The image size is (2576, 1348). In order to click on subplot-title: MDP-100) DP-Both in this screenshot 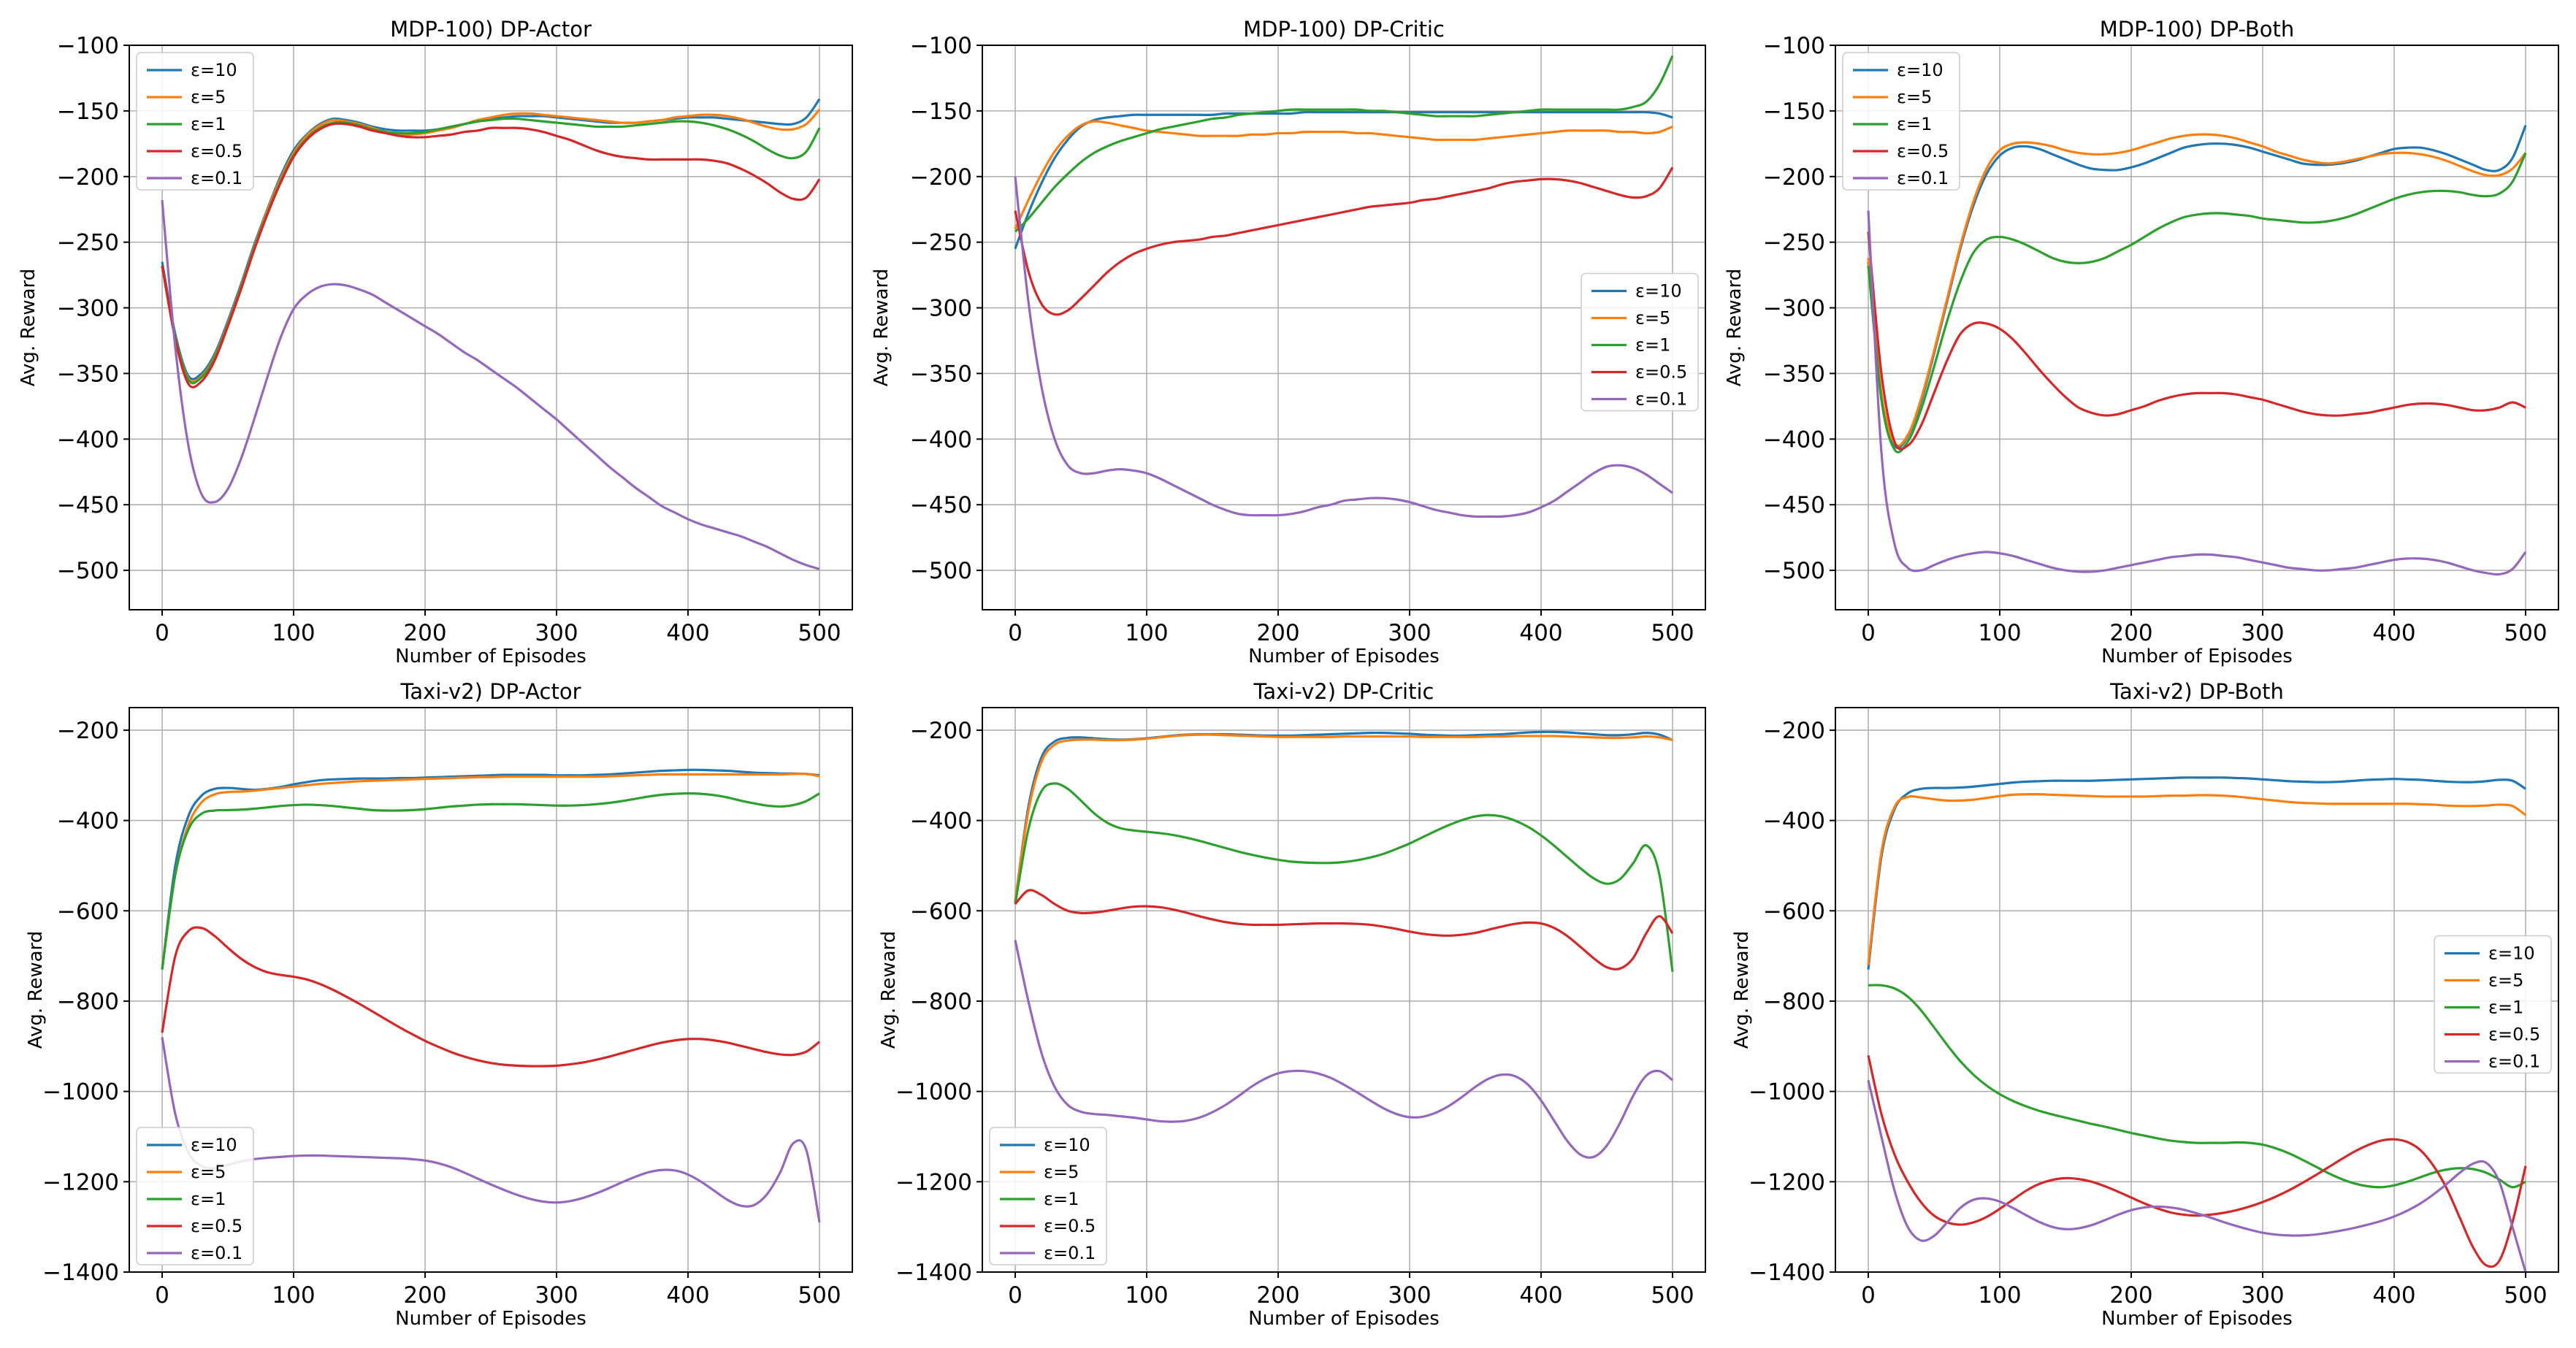, I will do `click(2197, 29)`.